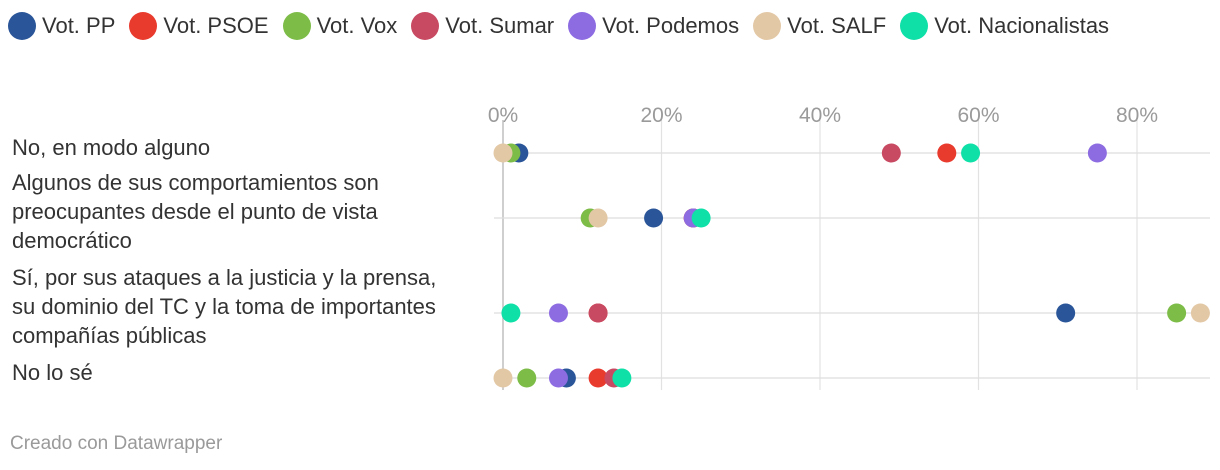  Describe the element at coordinates (109, 335) in the screenshot. I see `category-label: compañías públicas` at that location.